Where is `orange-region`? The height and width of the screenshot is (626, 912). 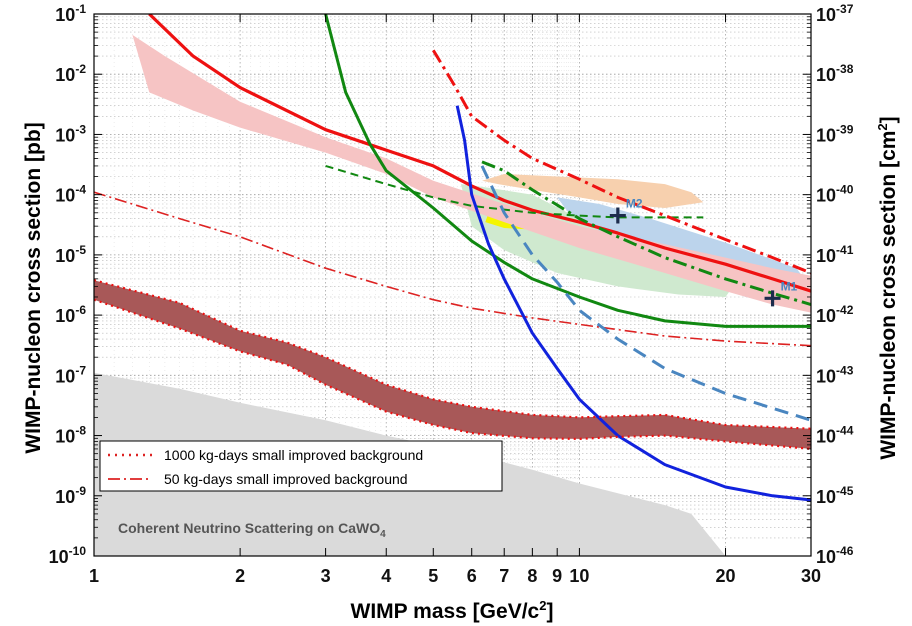 orange-region is located at coordinates (593, 191).